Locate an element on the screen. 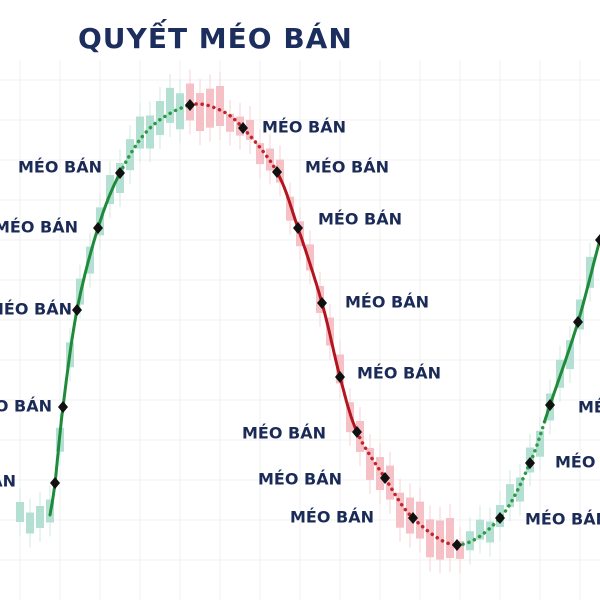 The height and width of the screenshot is (600, 600). title: QUYẾT MÉO BÁN is located at coordinates (215, 36).